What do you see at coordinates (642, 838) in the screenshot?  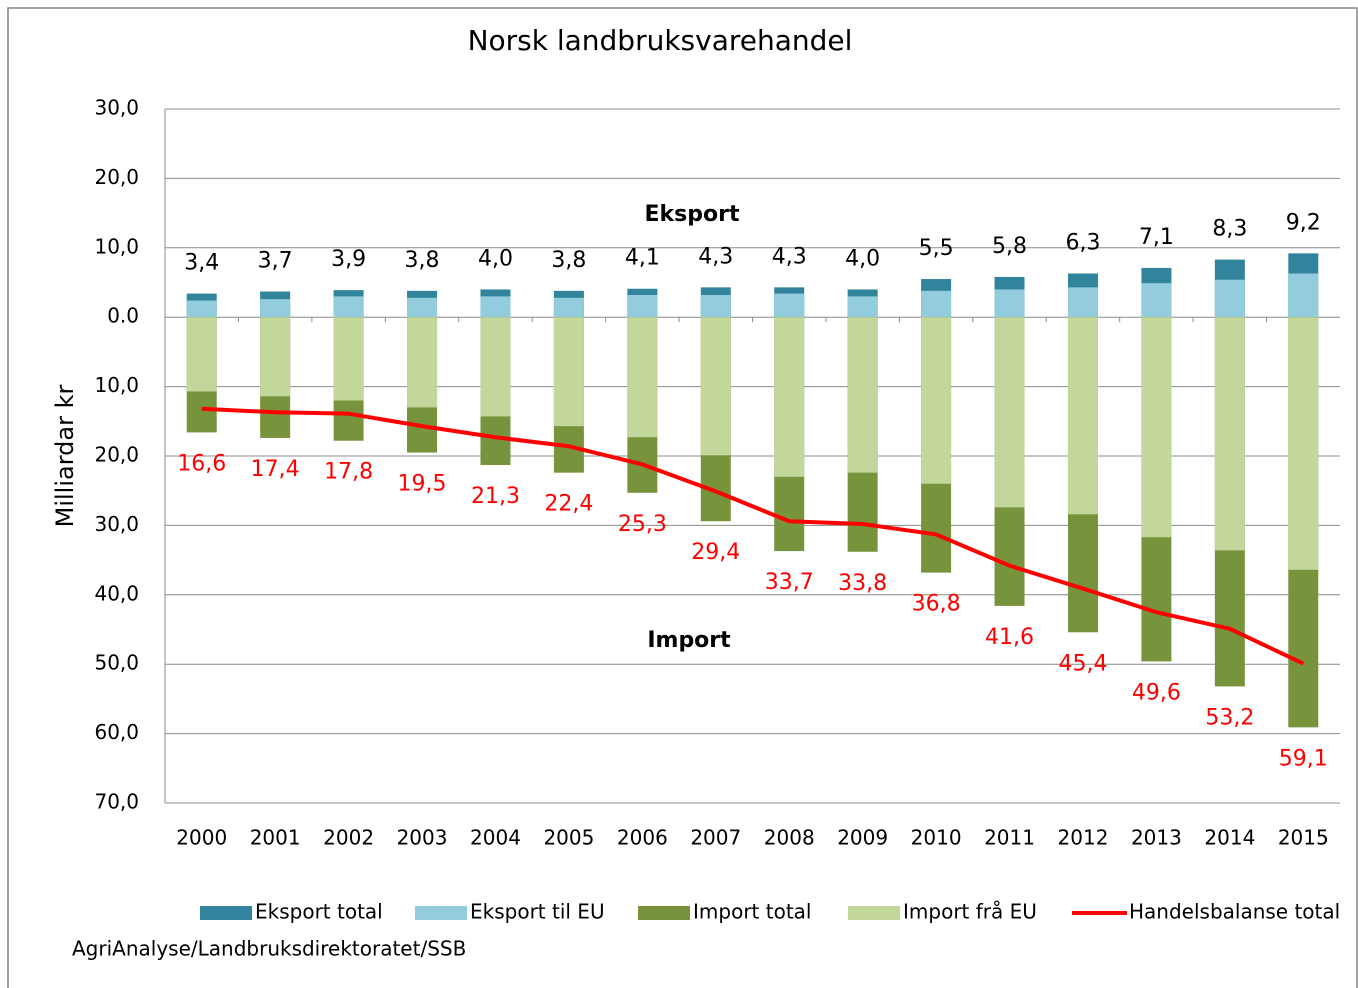 I see `x-tick-label: 2006` at bounding box center [642, 838].